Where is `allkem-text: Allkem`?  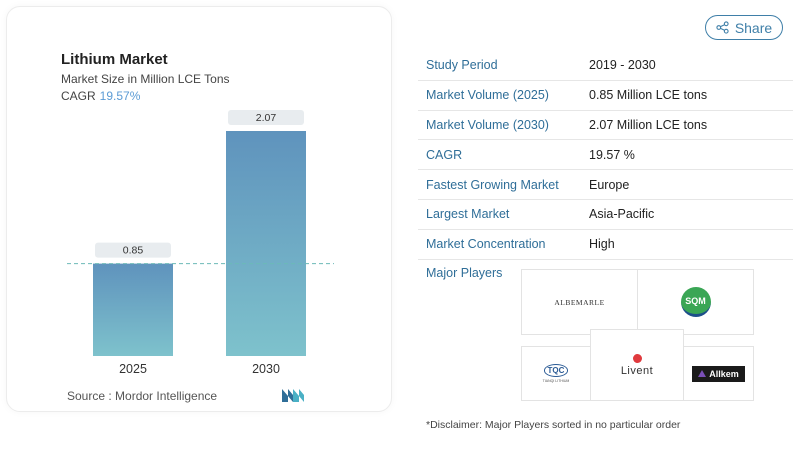 allkem-text: Allkem is located at coordinates (724, 373).